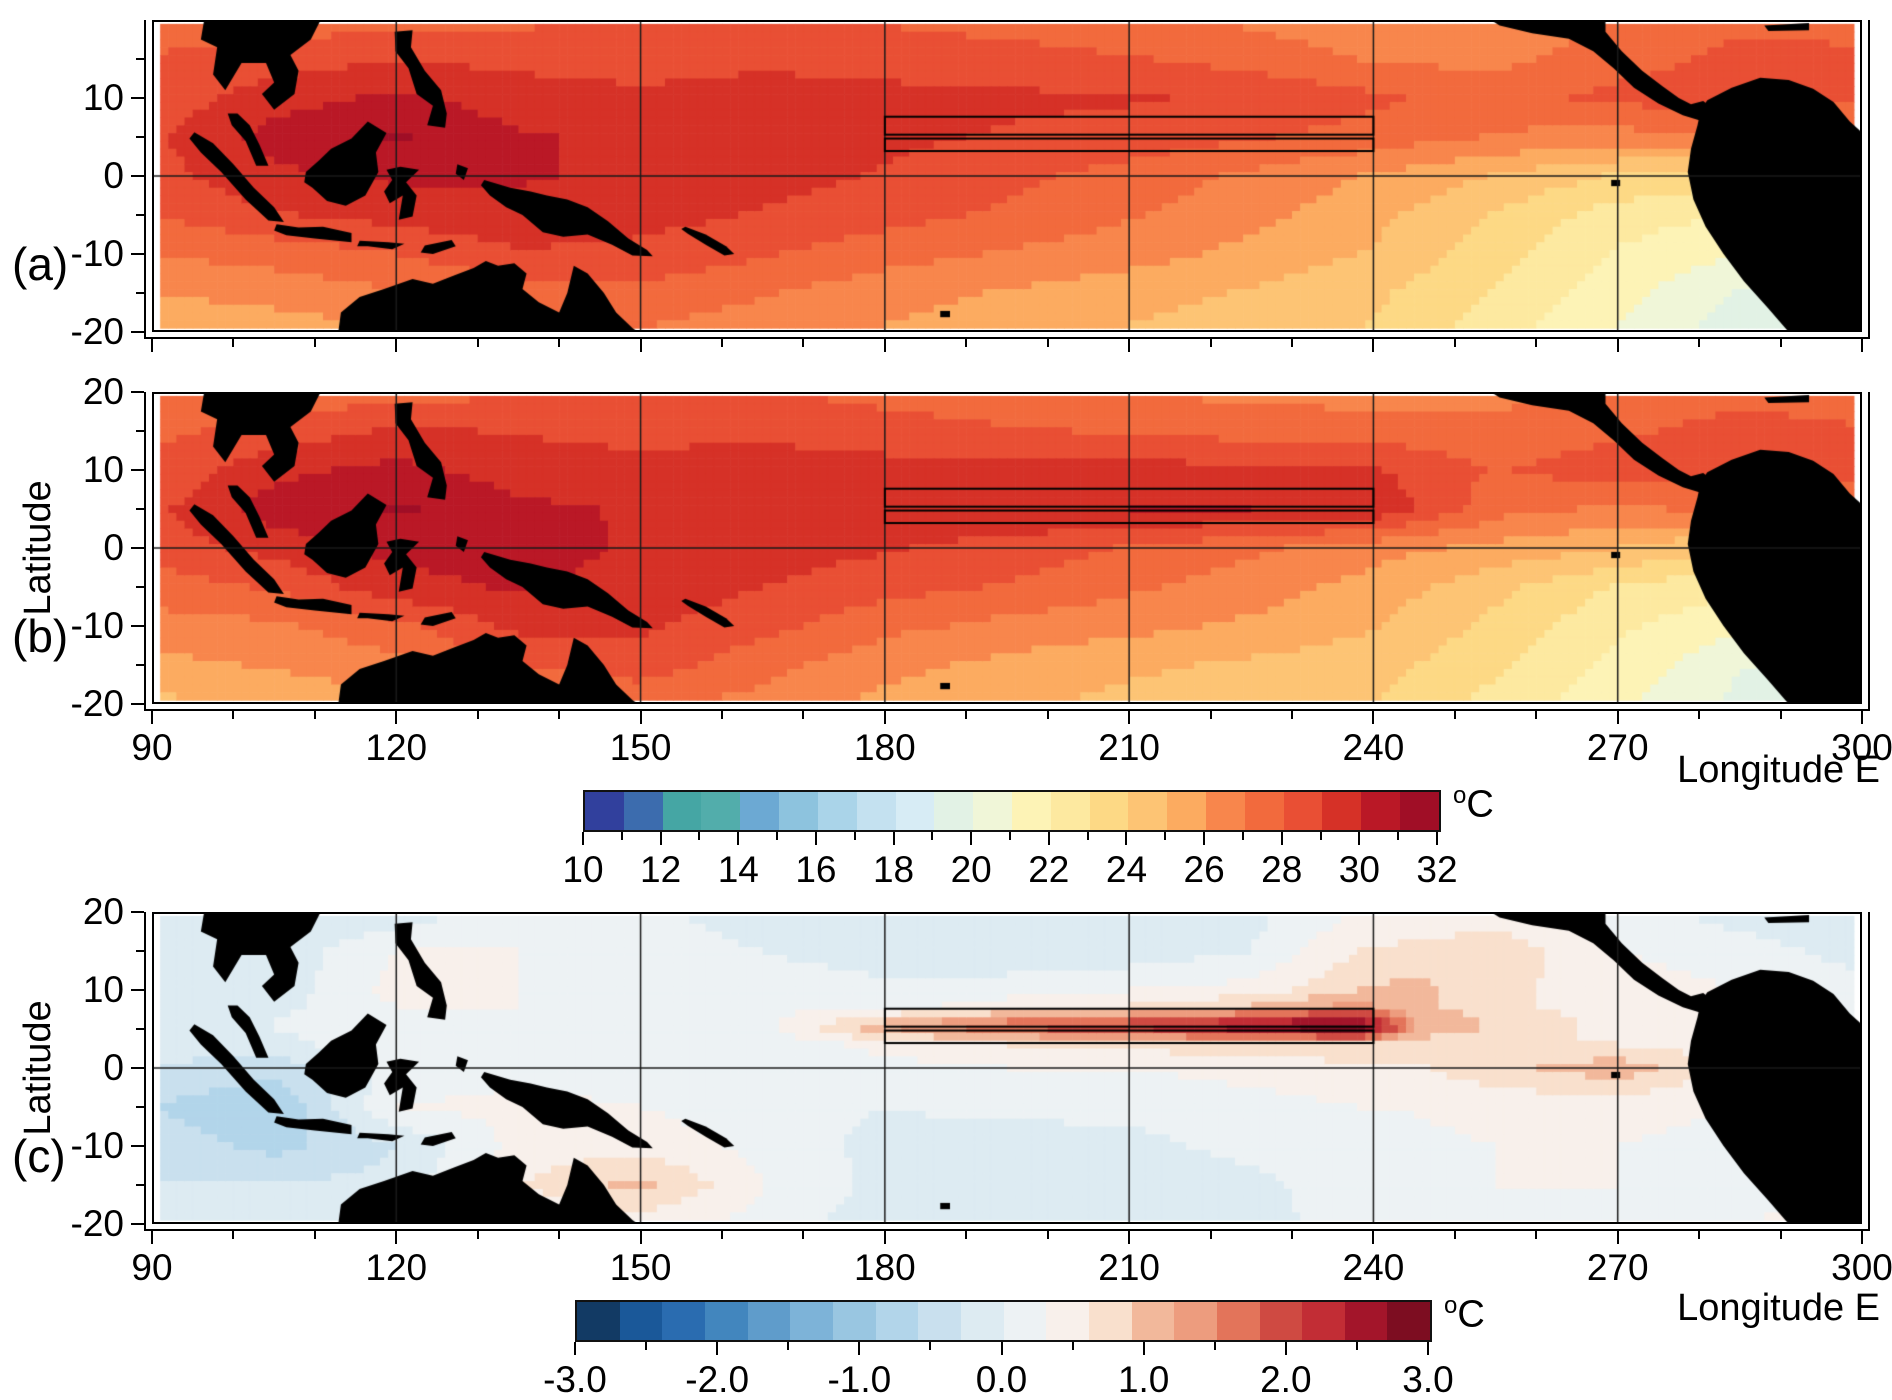  I want to click on y-tick-label: -10, so click(97, 625).